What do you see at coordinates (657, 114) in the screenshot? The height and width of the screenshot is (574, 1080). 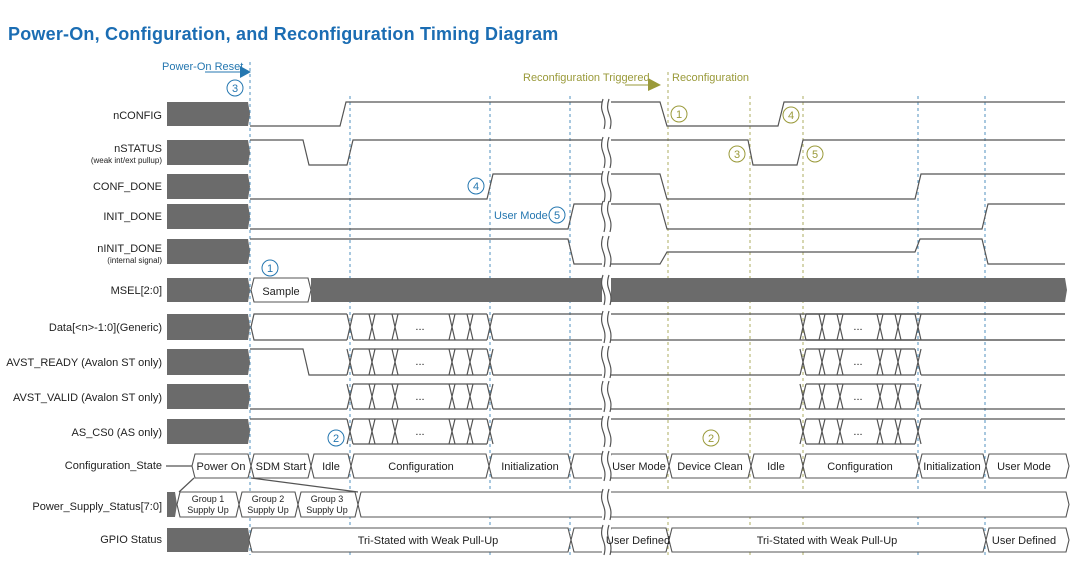 I see `nconfig-waveform` at bounding box center [657, 114].